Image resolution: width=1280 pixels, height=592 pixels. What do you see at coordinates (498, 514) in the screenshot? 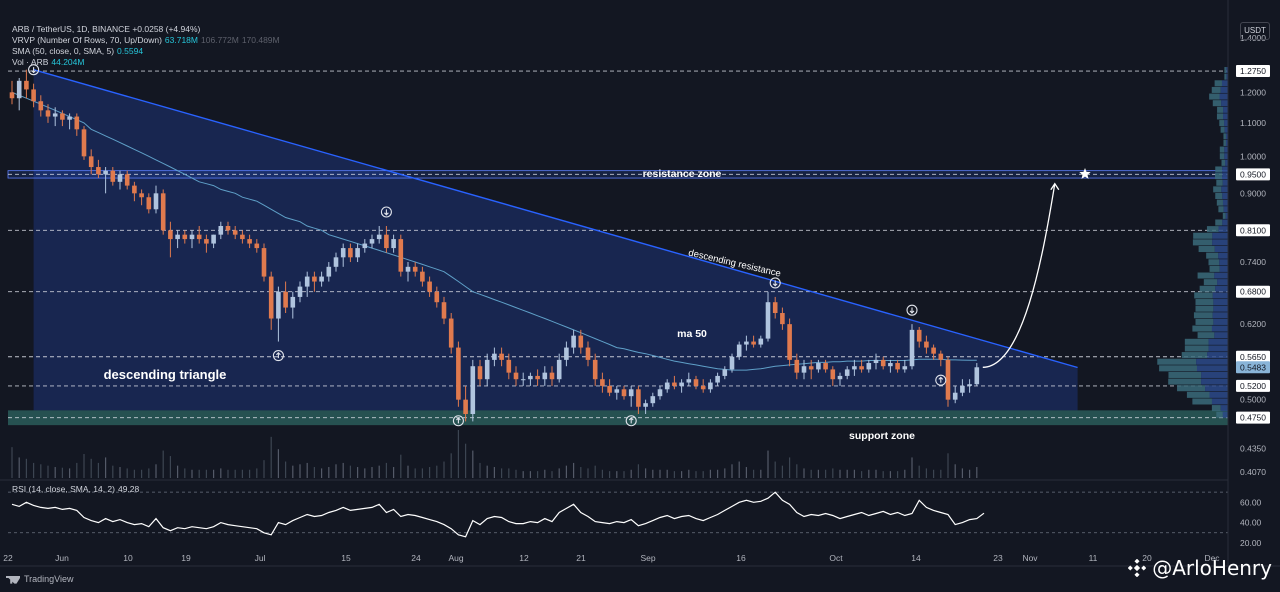
I see `rsi-line` at bounding box center [498, 514].